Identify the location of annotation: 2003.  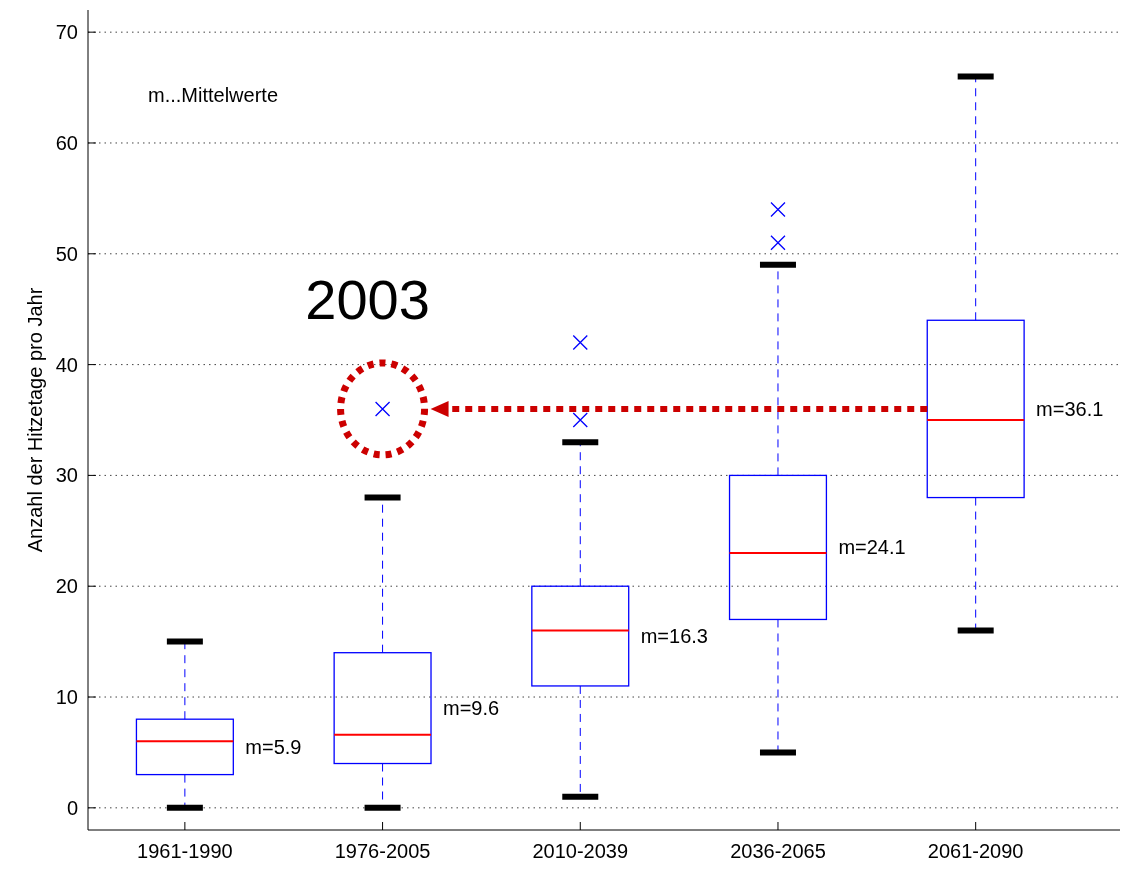
(367, 299).